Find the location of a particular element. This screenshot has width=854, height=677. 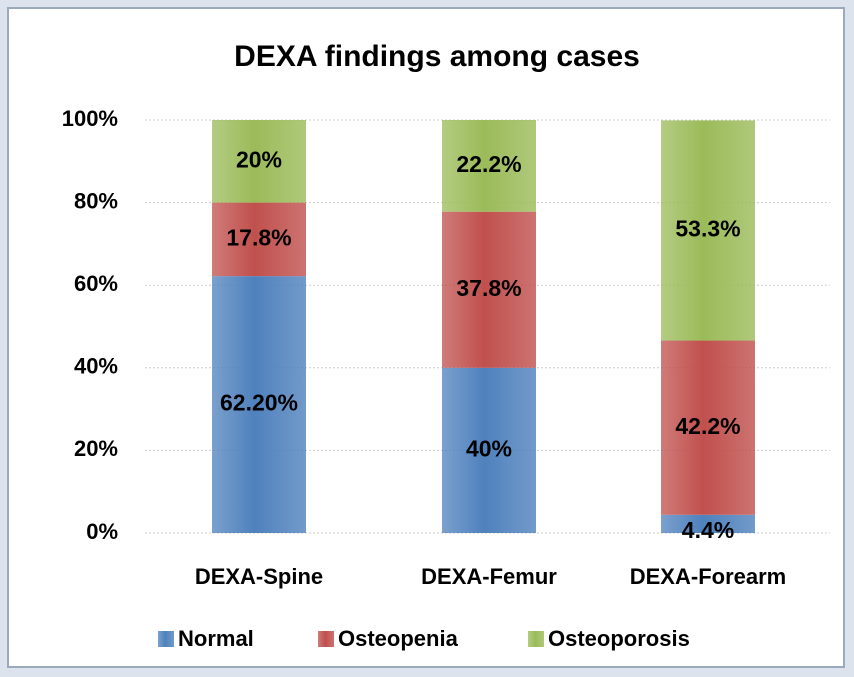

data-label: 42.2% is located at coordinates (707, 426).